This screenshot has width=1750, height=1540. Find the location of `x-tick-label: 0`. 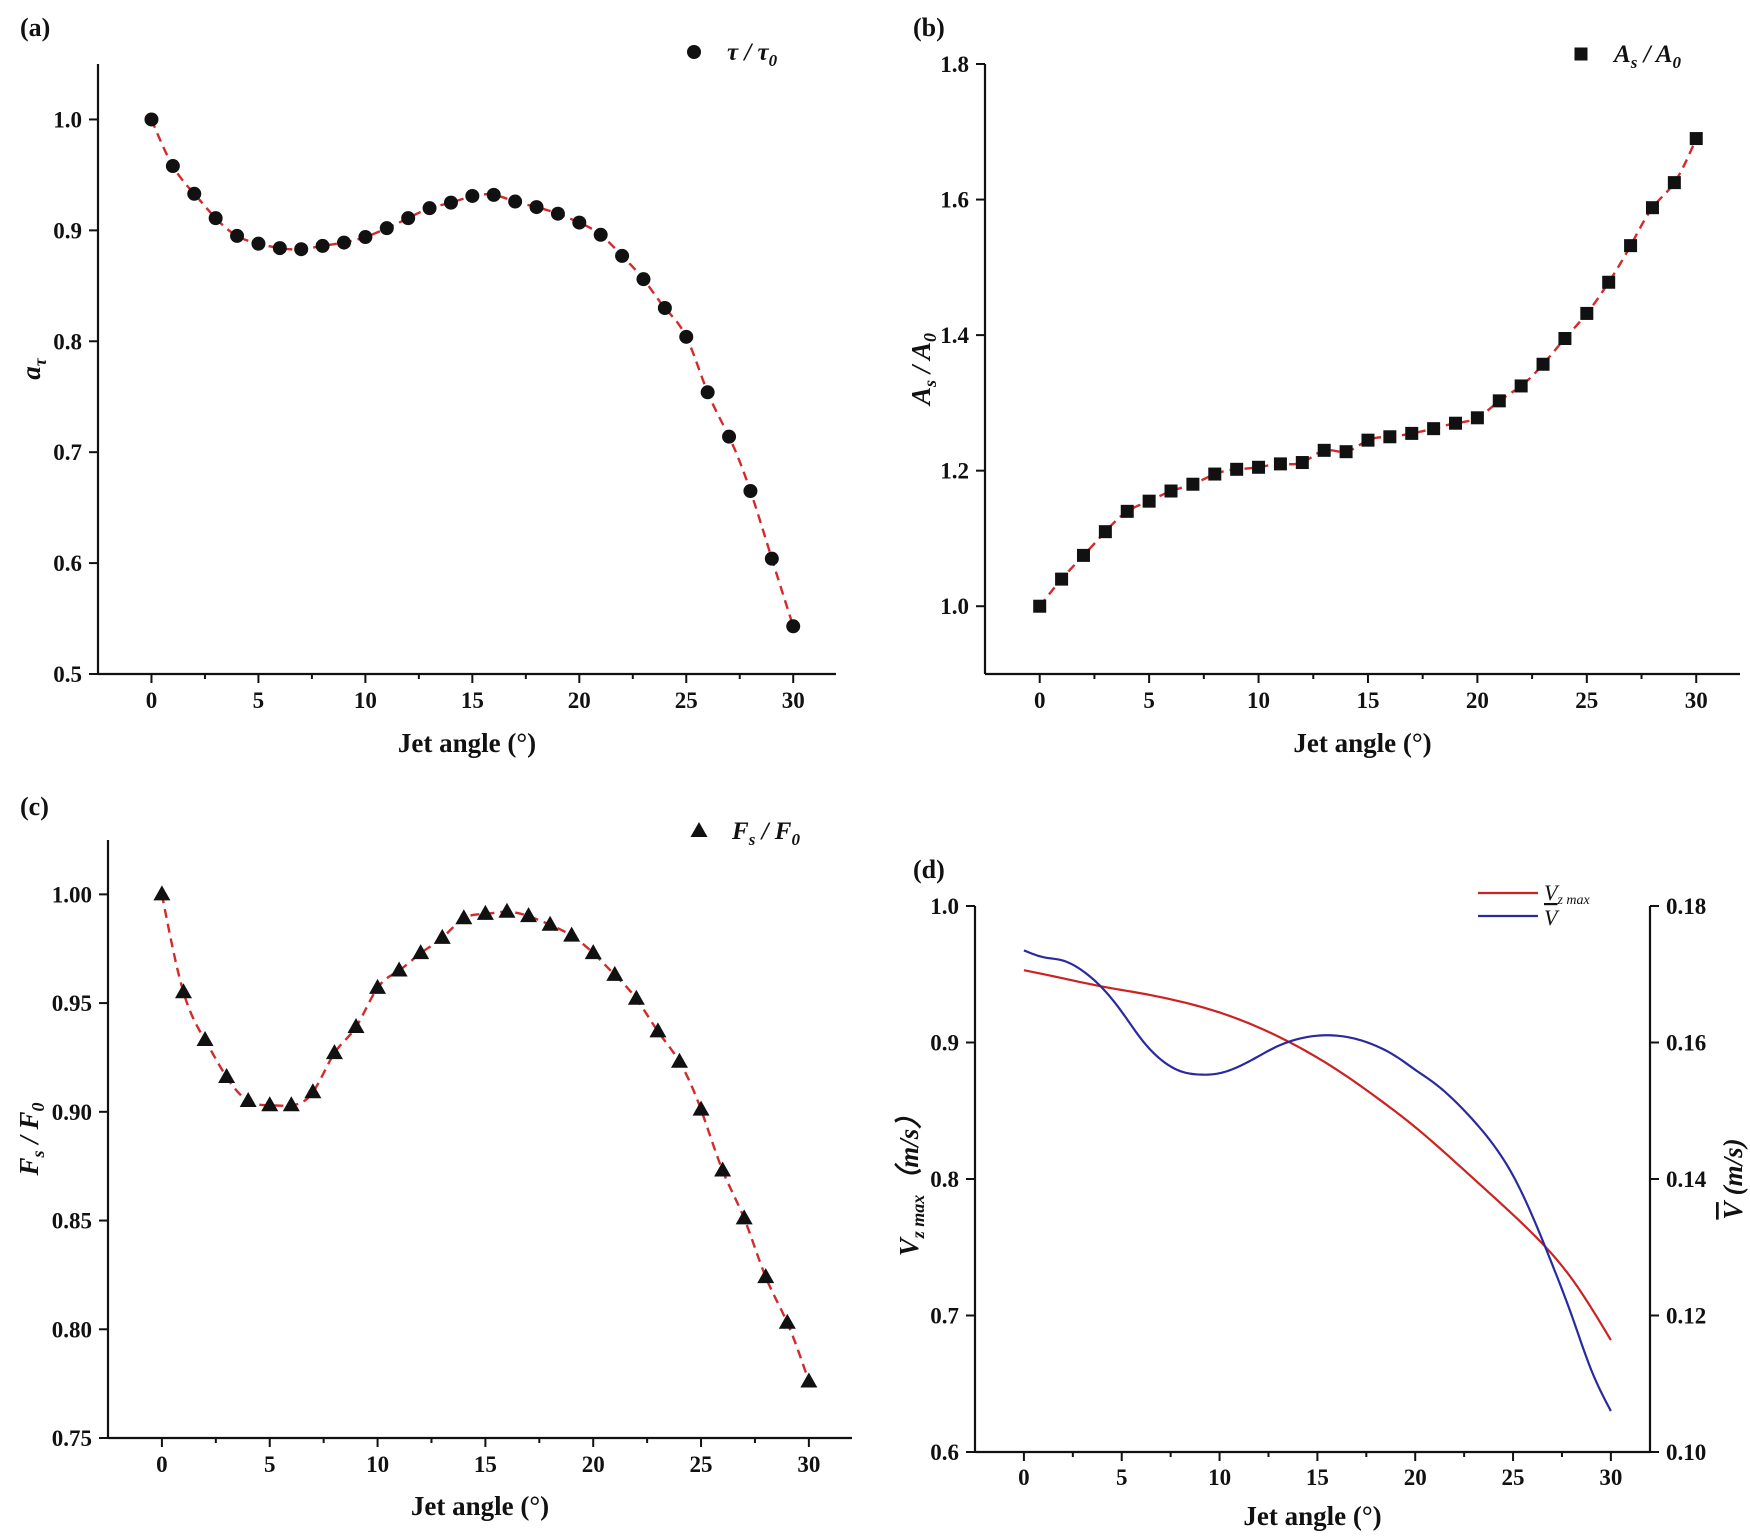

x-tick-label: 0 is located at coordinates (152, 700).